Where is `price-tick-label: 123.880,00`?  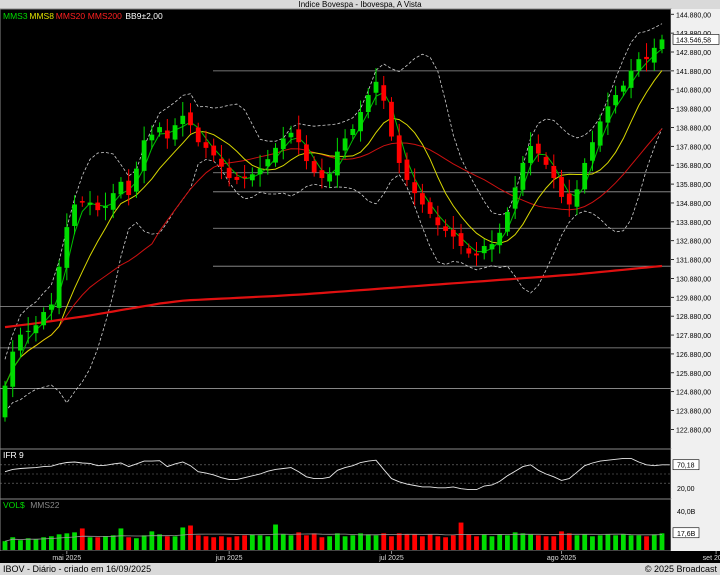
price-tick-label: 123.880,00 is located at coordinates (693, 412).